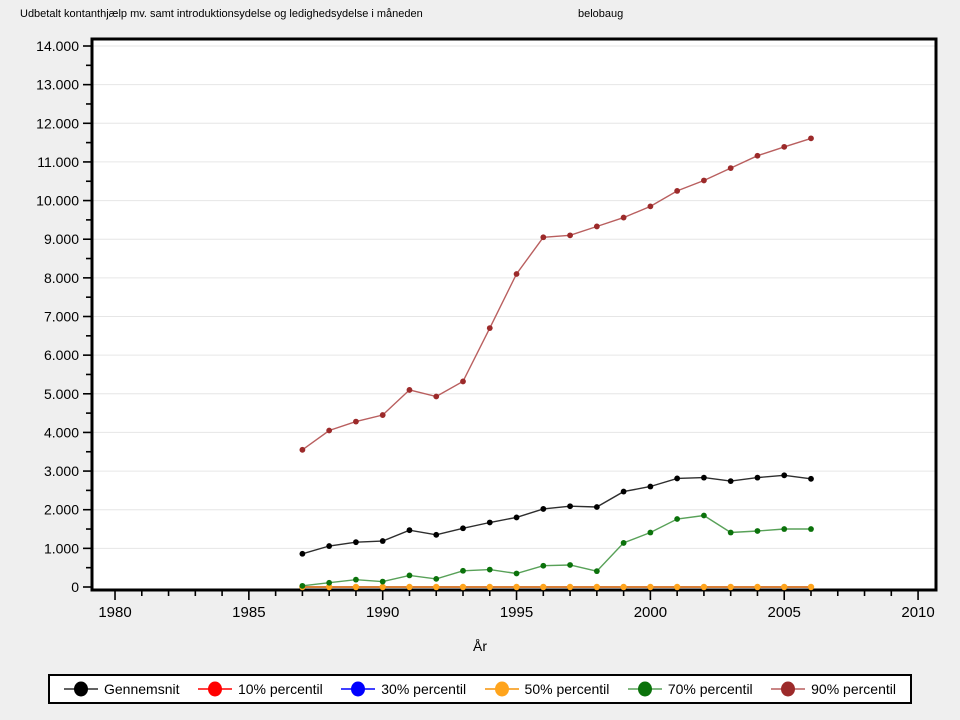  Describe the element at coordinates (248, 612) in the screenshot. I see `x-tick-label: 1985` at that location.